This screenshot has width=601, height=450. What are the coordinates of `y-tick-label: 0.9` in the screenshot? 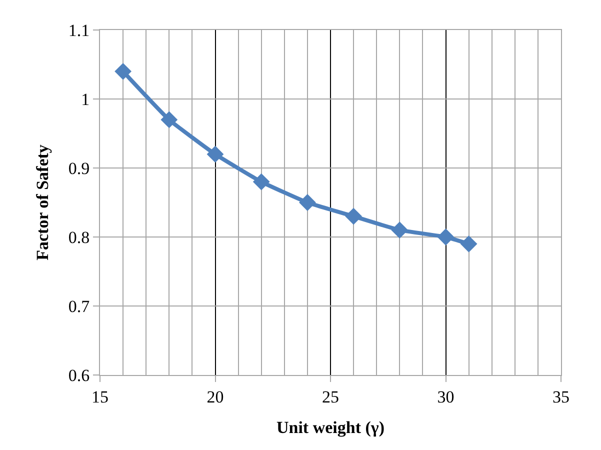 It's located at (79, 168).